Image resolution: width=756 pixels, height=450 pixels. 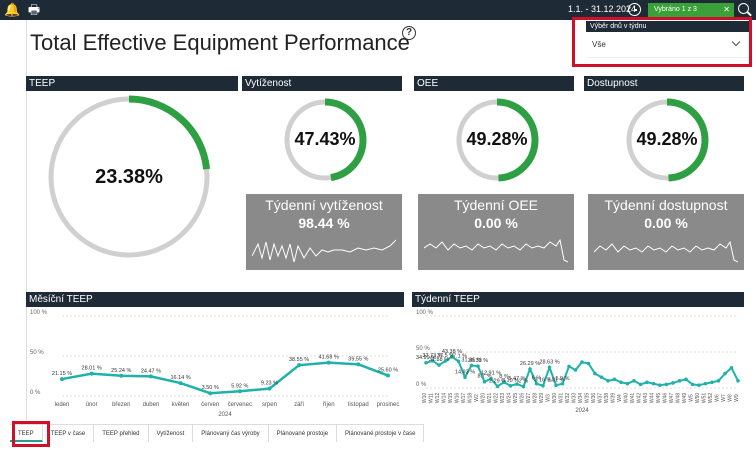 I want to click on data-label: 5.92 %, so click(x=239, y=386).